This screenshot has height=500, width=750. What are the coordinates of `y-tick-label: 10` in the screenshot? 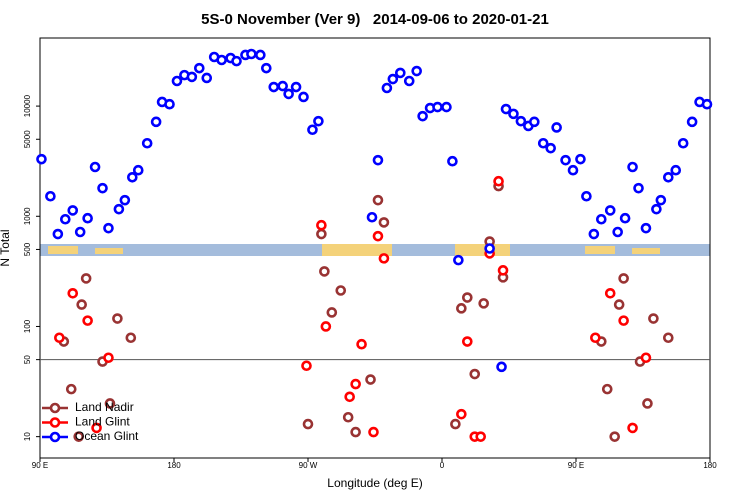 It's located at (27, 436).